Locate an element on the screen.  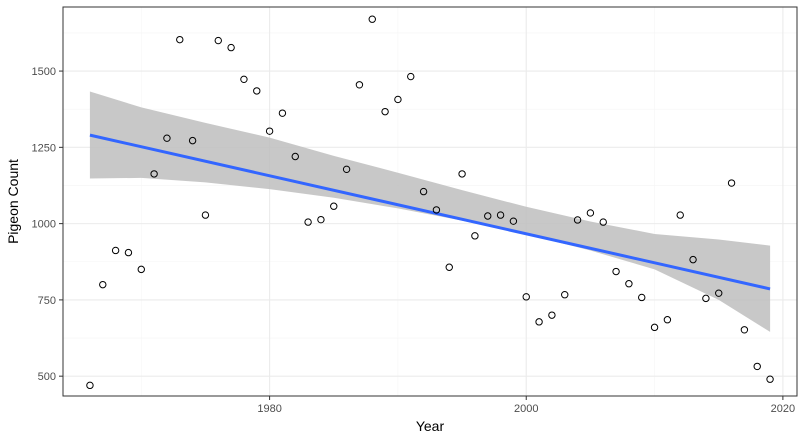
x-tick-labels: 1980 2000 2020 is located at coordinates (526, 409).